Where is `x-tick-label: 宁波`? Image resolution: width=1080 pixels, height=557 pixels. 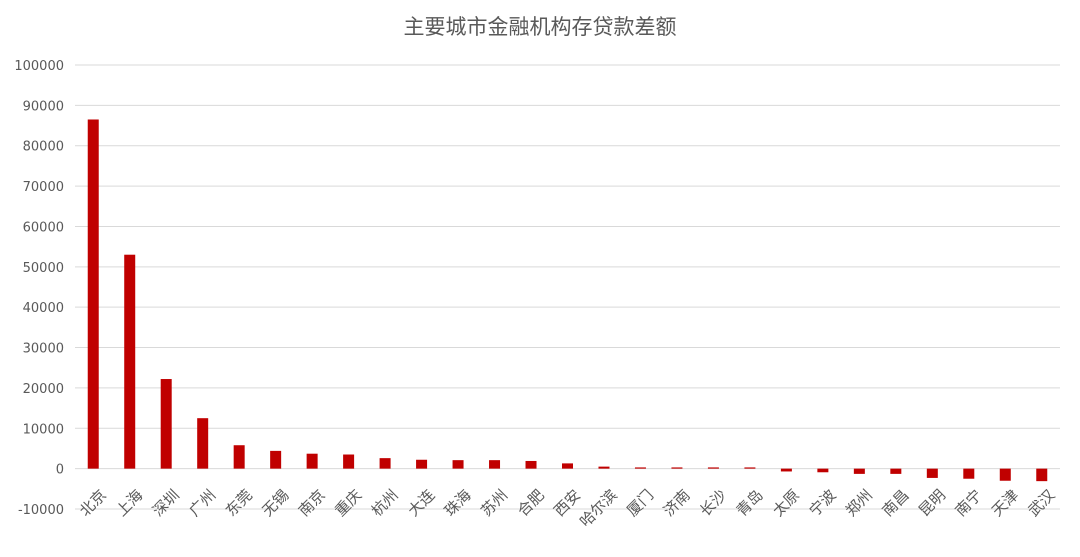
x-tick-label: 宁波 is located at coordinates (823, 503).